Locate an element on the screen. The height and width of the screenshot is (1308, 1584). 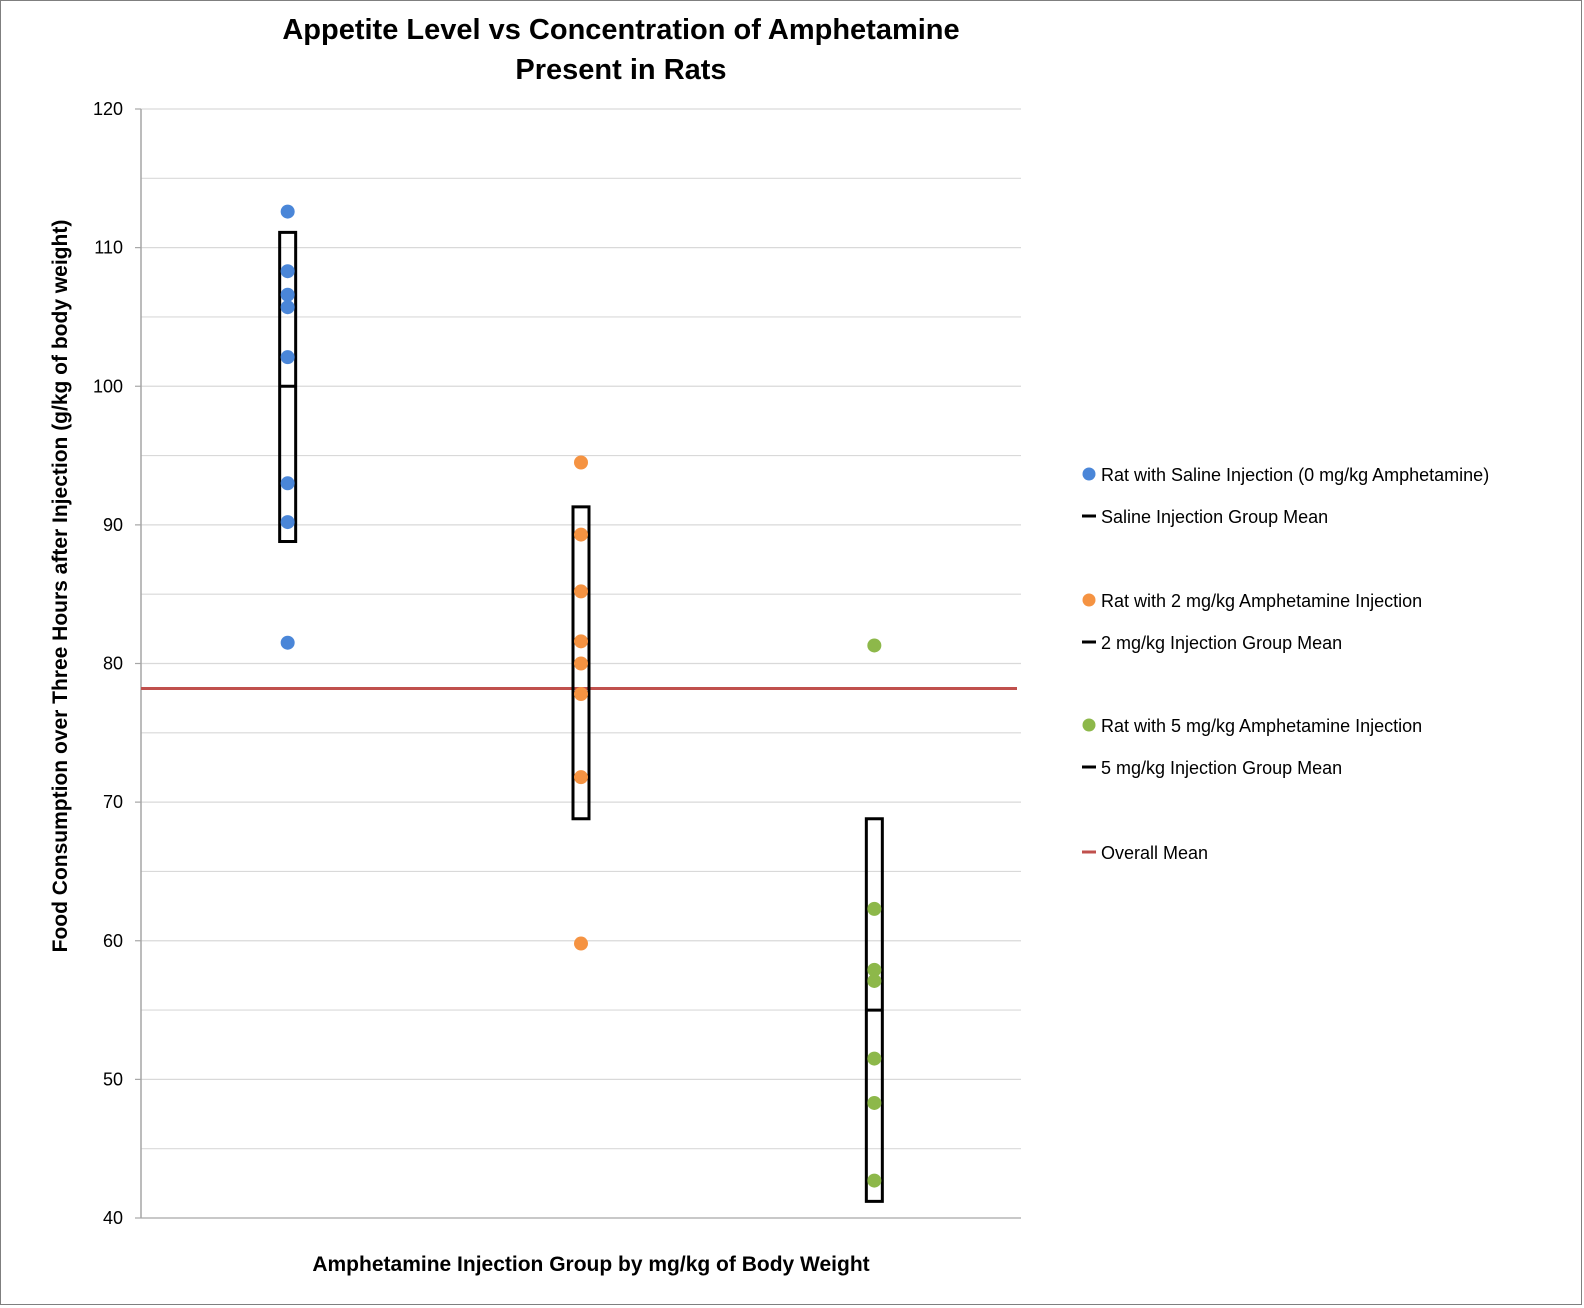
legend-label: Saline Injection Group Mean is located at coordinates (1214, 517).